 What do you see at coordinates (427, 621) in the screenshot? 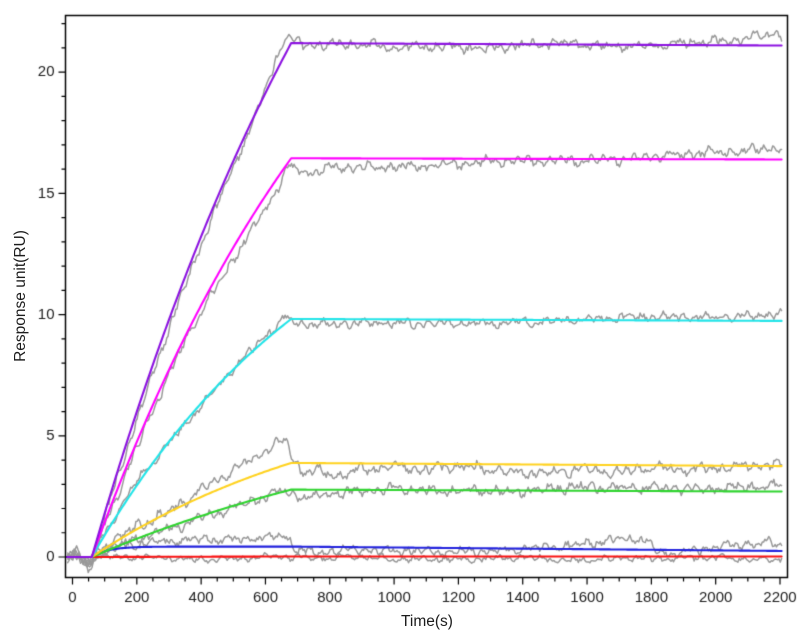
I see `x-axis-title: Time(s)` at bounding box center [427, 621].